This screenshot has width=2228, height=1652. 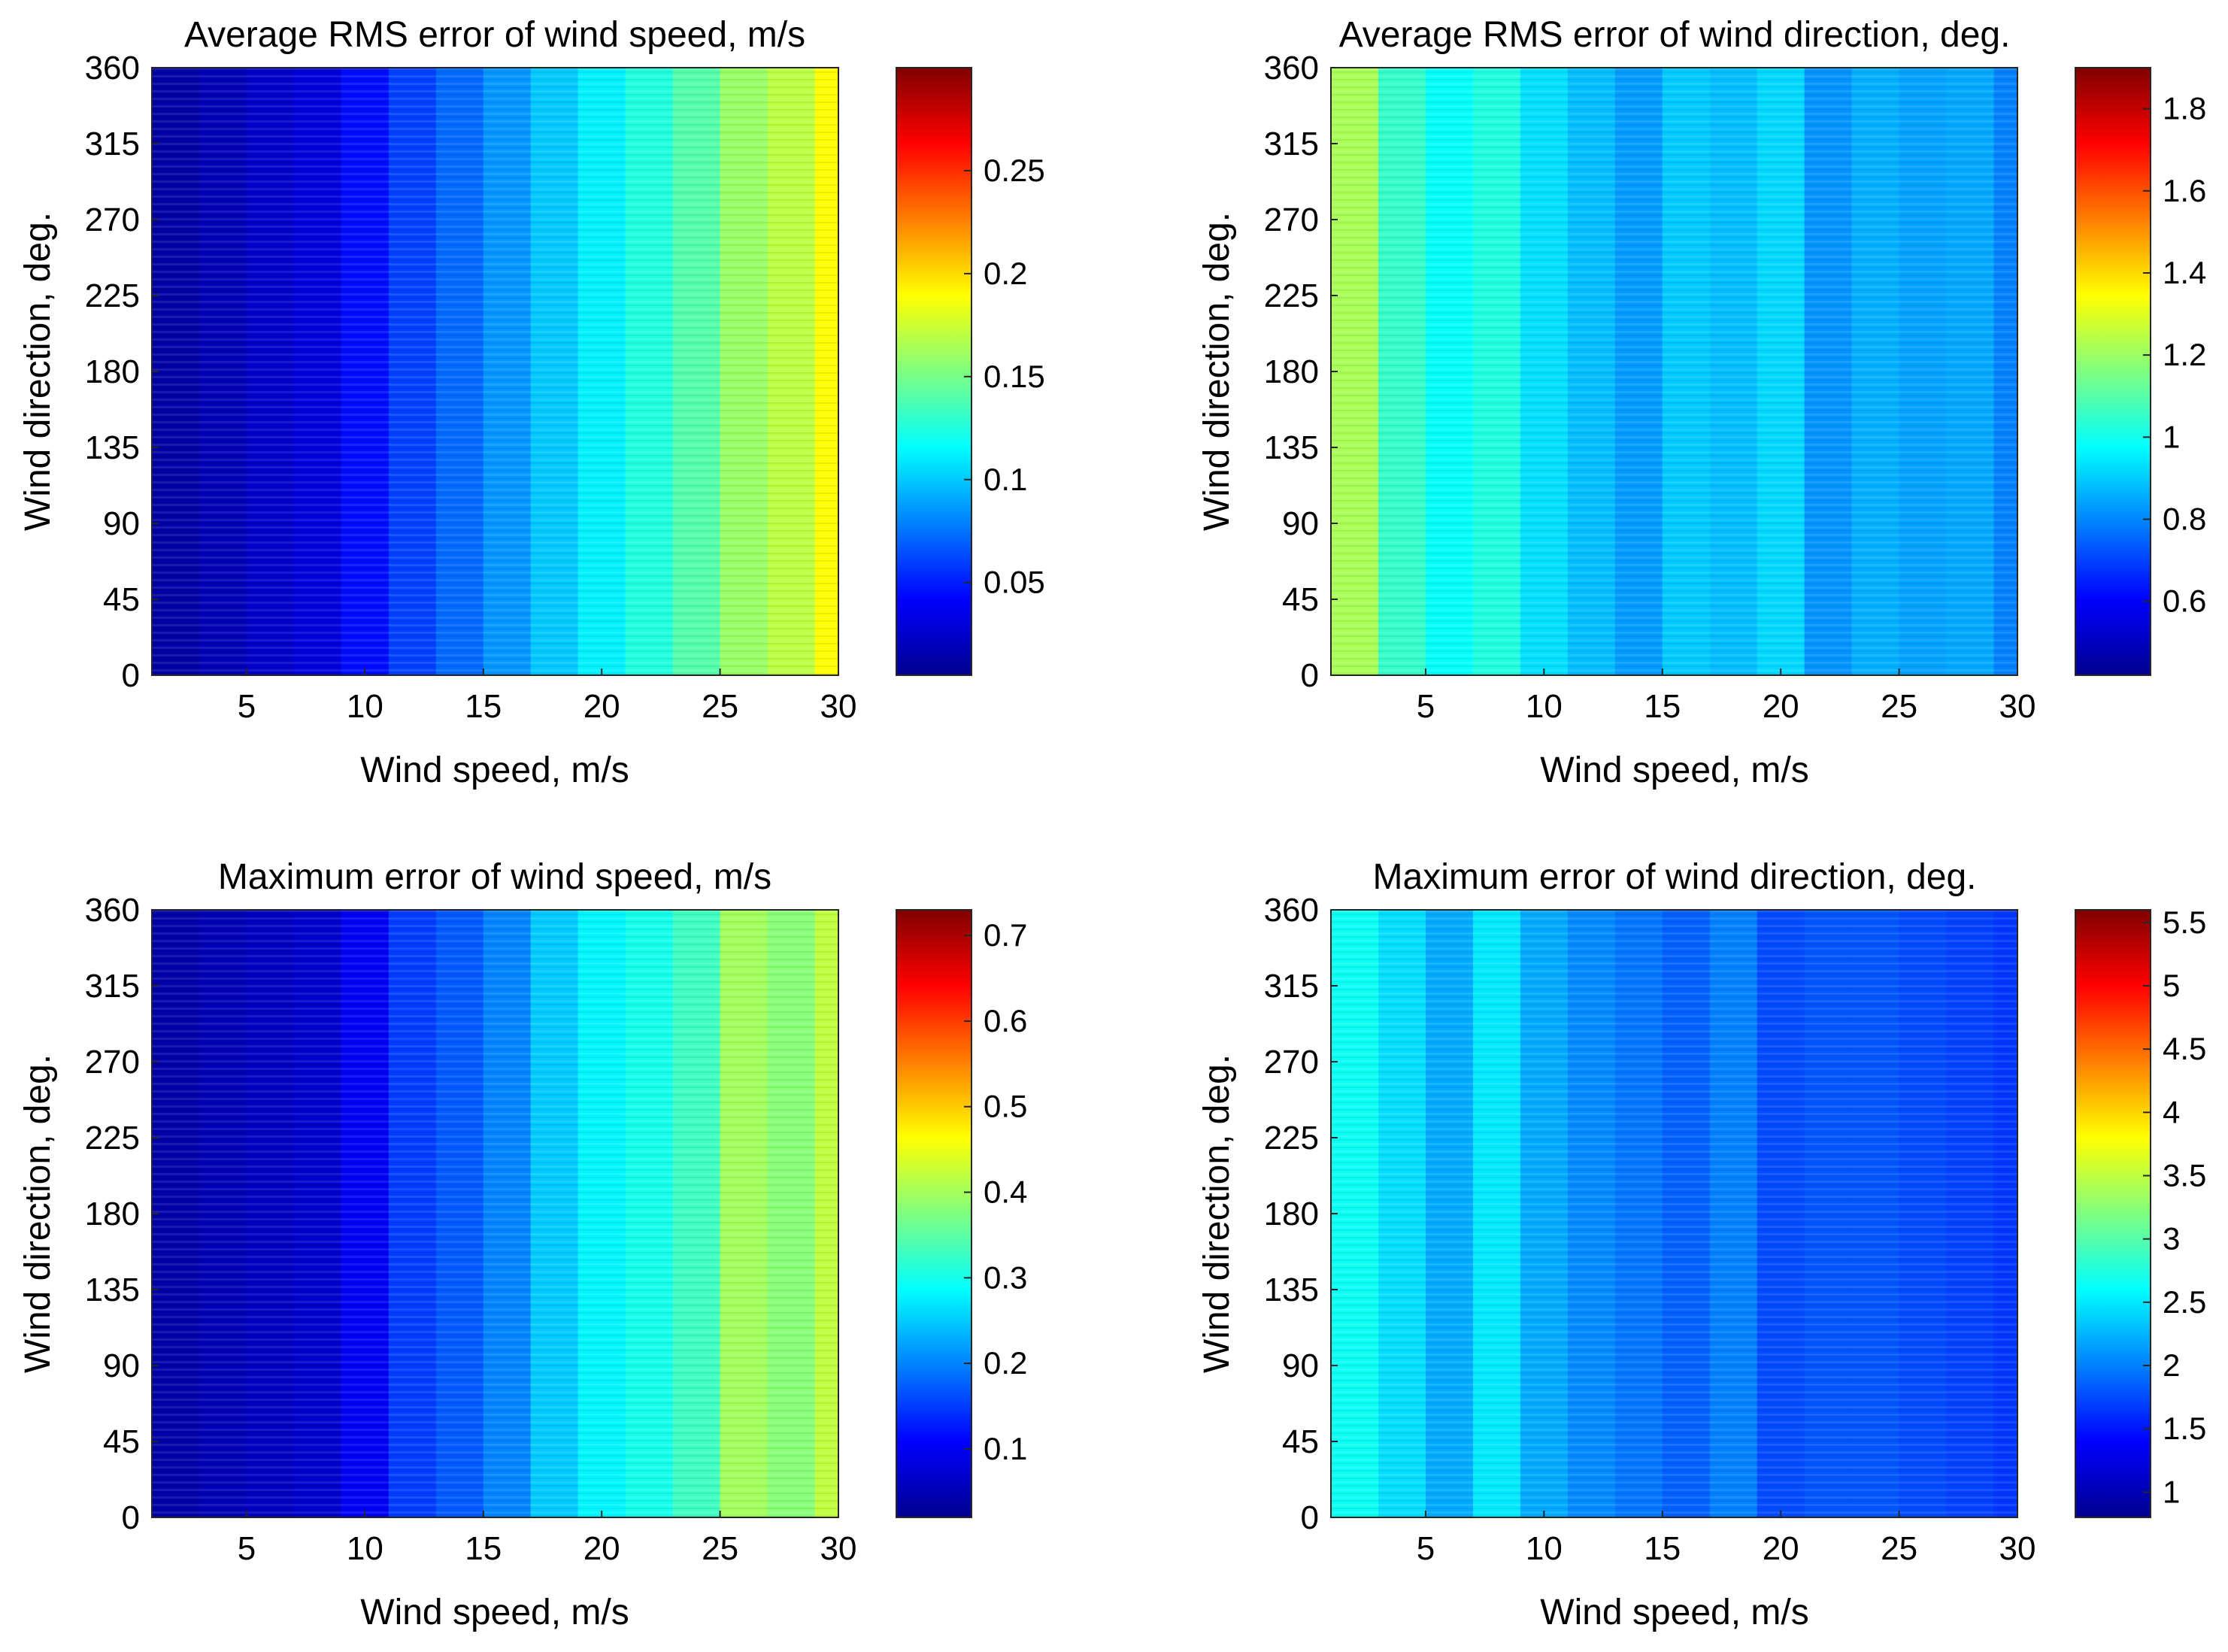 I want to click on colorbar-ticks: 1 1.5 2 2.5 3 3.5 4 4.5 5 5.5, so click(x=2174, y=1207).